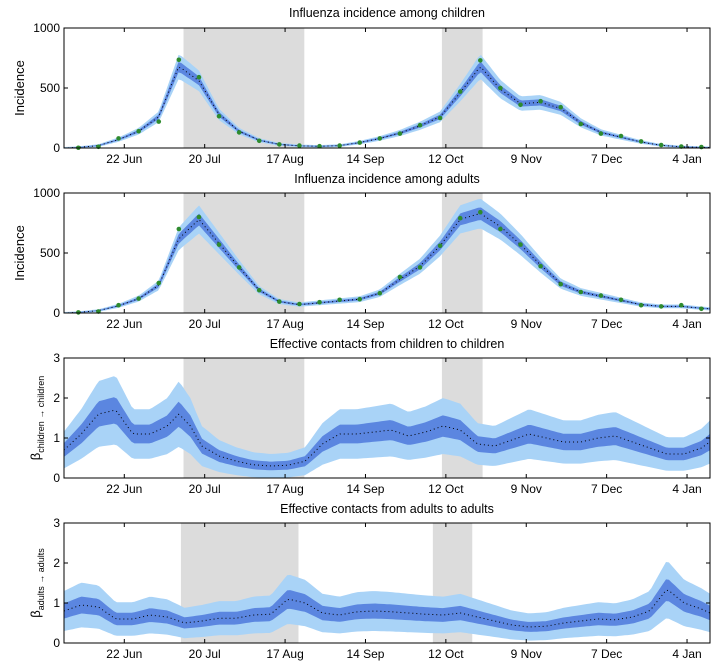  I want to click on y-axis-label-subscript: adults → adults, so click(41, 579).